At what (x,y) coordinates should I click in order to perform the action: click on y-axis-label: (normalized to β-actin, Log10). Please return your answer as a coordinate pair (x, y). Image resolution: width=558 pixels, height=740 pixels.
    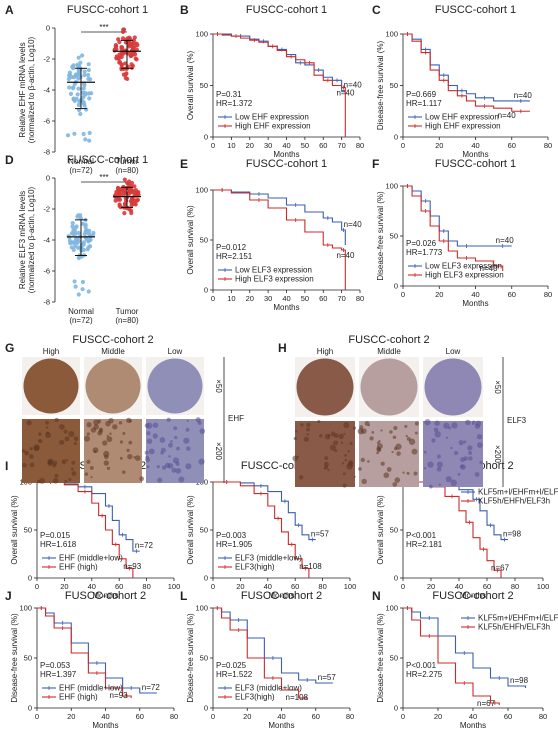
    Looking at the image, I should click on (31, 239).